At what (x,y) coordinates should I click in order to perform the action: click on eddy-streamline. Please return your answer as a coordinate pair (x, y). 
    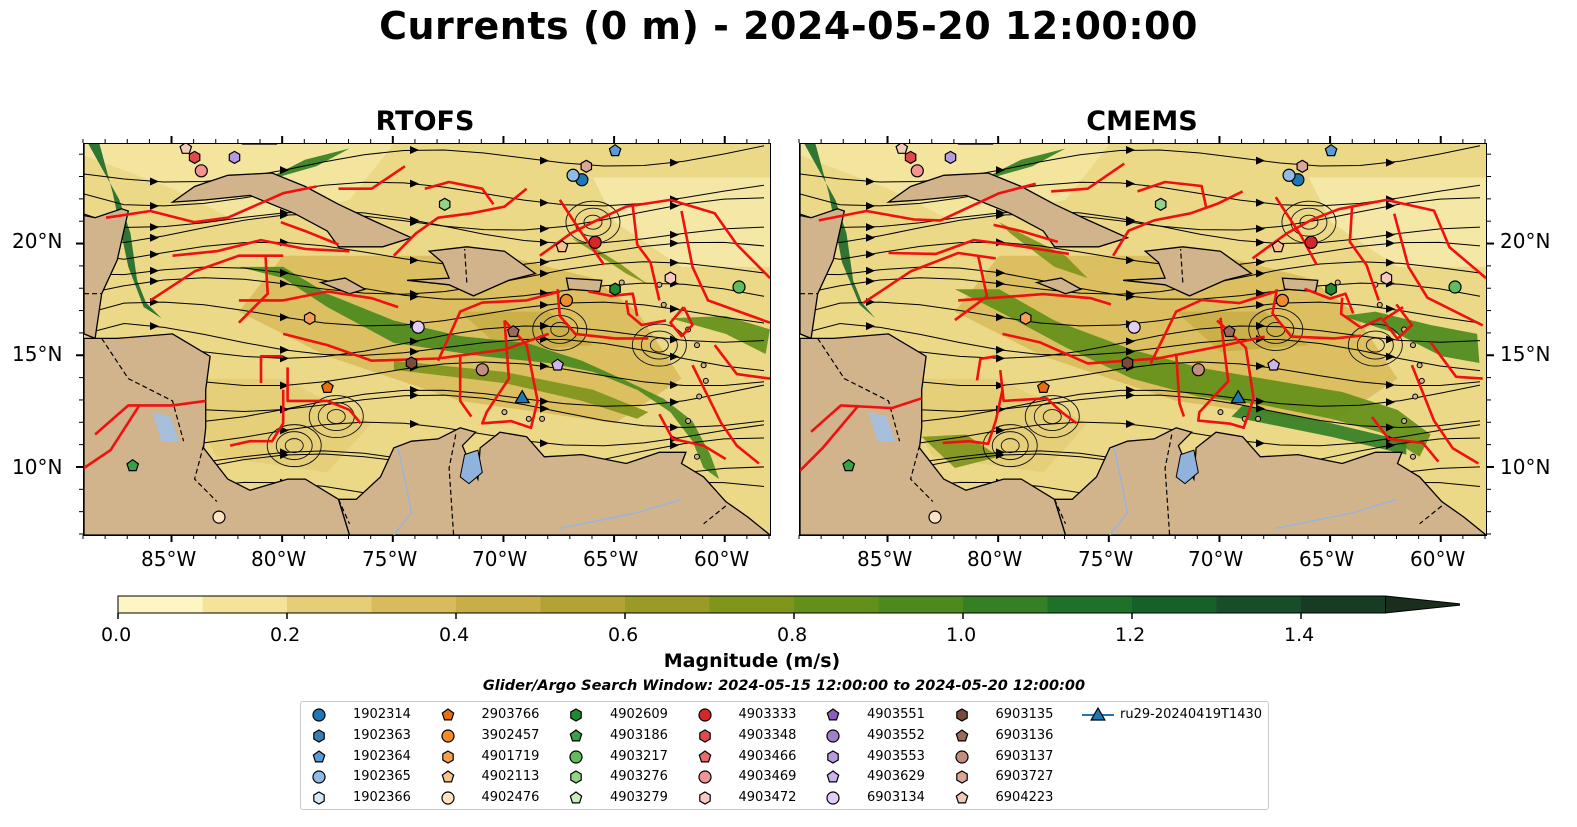
    Looking at the image, I should click on (593, 222).